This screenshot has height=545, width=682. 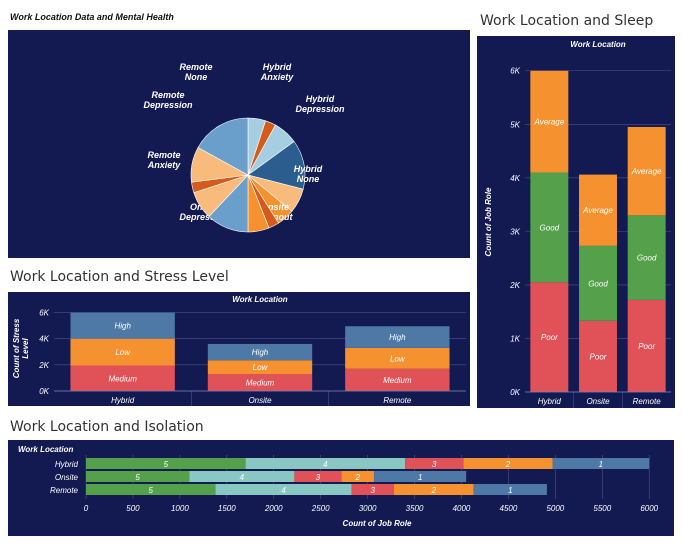 I want to click on bar-remote-high, so click(x=397, y=337).